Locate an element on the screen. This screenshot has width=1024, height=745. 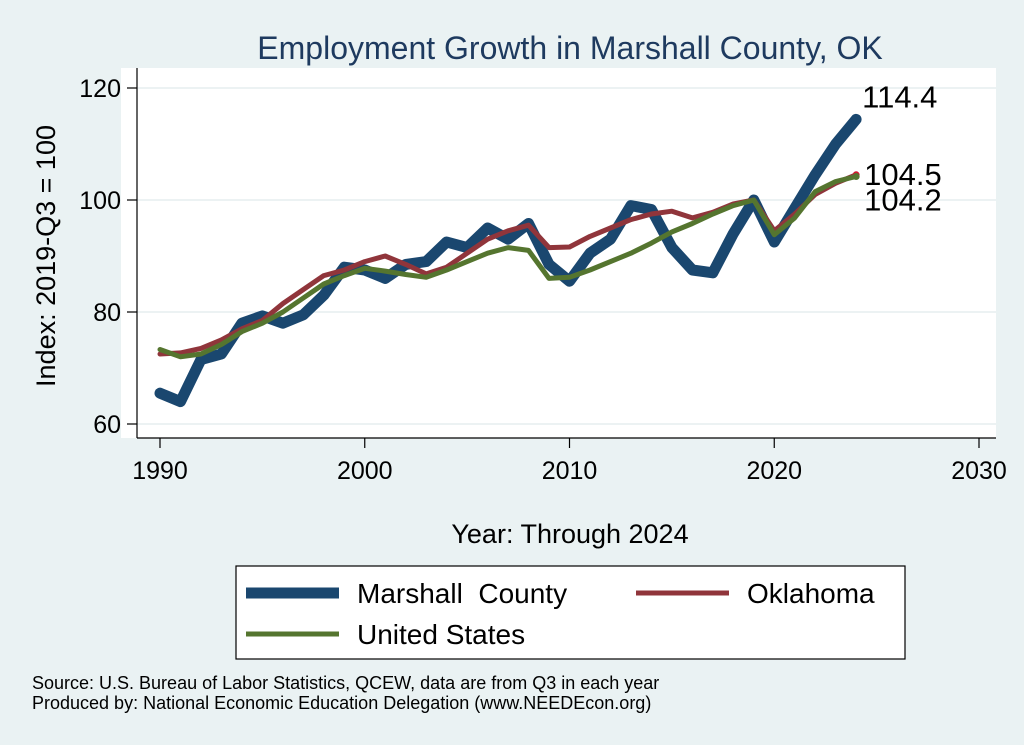
x-axis-title: Year: Through 2024 is located at coordinates (569, 534).